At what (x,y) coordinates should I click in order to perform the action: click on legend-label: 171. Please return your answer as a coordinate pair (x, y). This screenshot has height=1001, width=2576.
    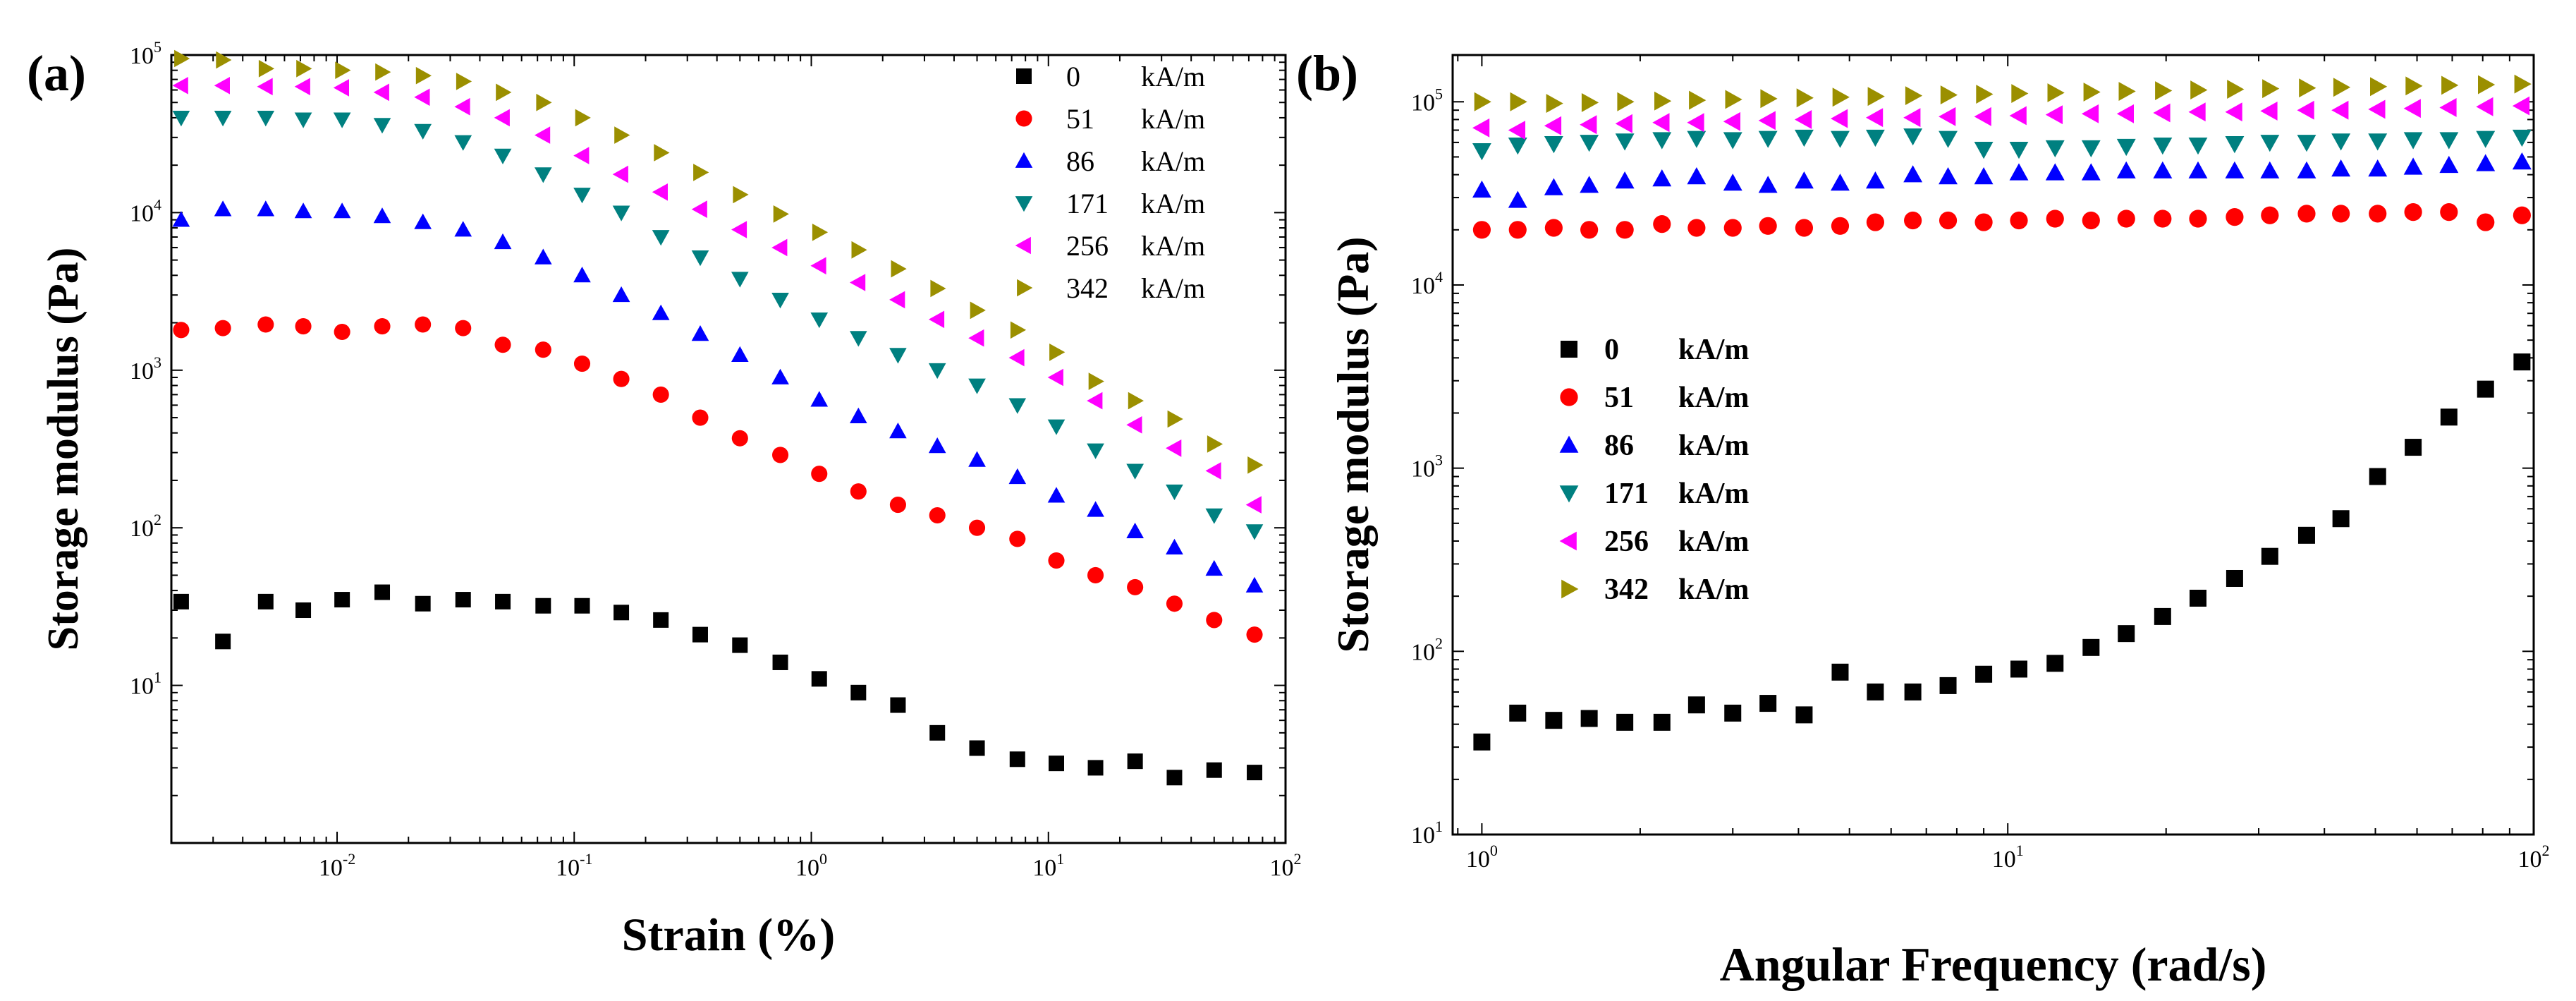
    Looking at the image, I should click on (1088, 204).